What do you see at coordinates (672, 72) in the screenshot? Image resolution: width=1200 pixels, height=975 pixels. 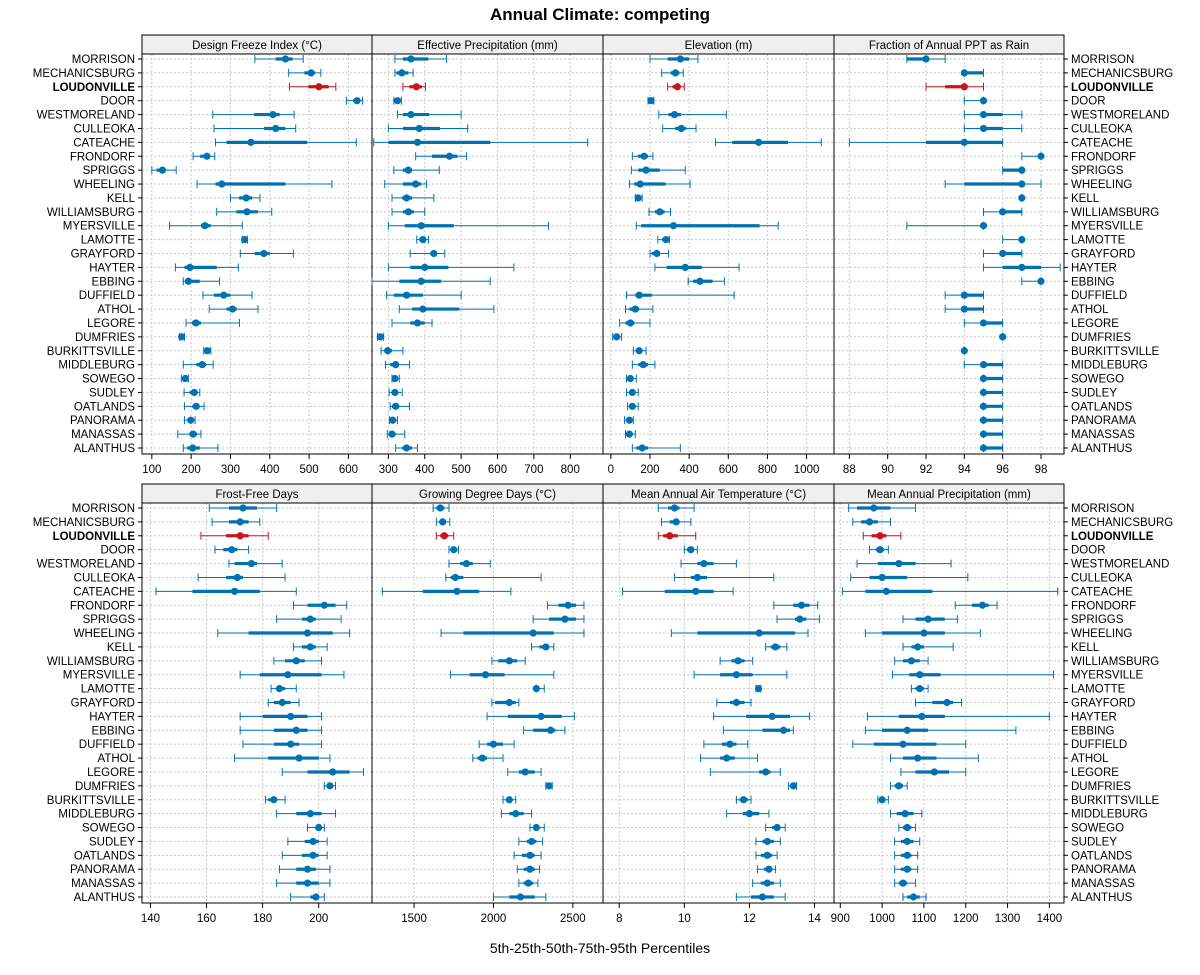 I see `interval-mechanicsburg` at bounding box center [672, 72].